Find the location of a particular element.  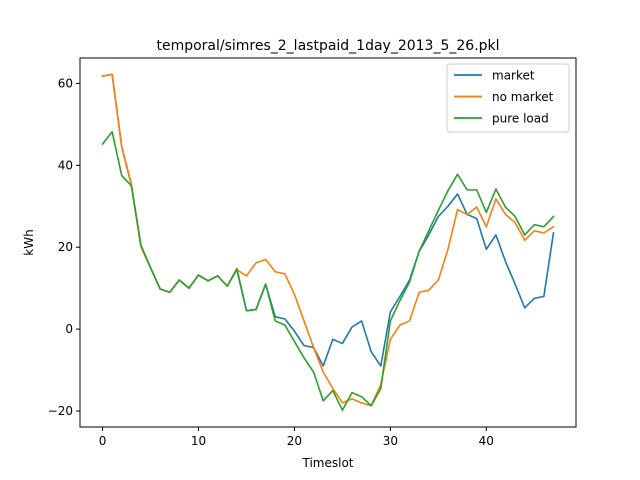

x-tick-label-3: 30 is located at coordinates (390, 441).